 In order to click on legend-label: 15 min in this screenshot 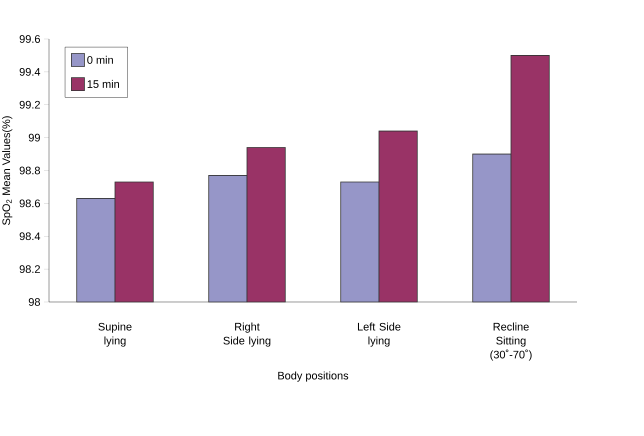, I will do `click(103, 84)`.